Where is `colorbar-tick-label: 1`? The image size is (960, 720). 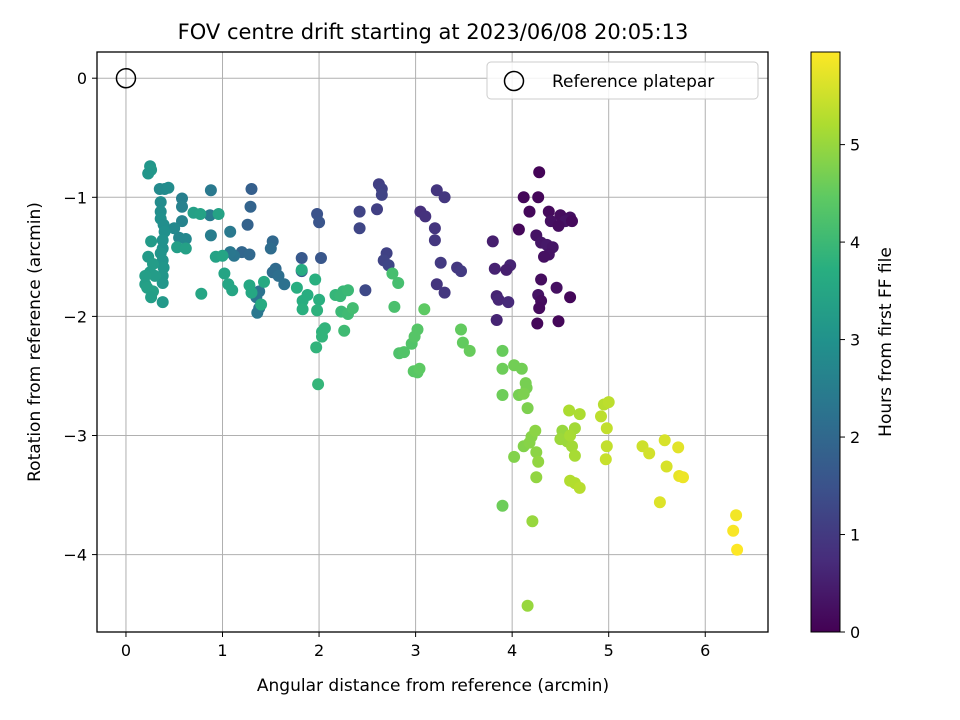
colorbar-tick-label: 1 is located at coordinates (855, 535).